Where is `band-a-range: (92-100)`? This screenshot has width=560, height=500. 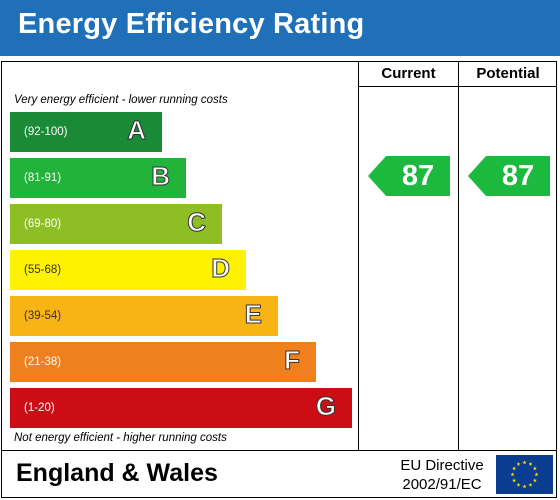 band-a-range: (92-100) is located at coordinates (46, 132).